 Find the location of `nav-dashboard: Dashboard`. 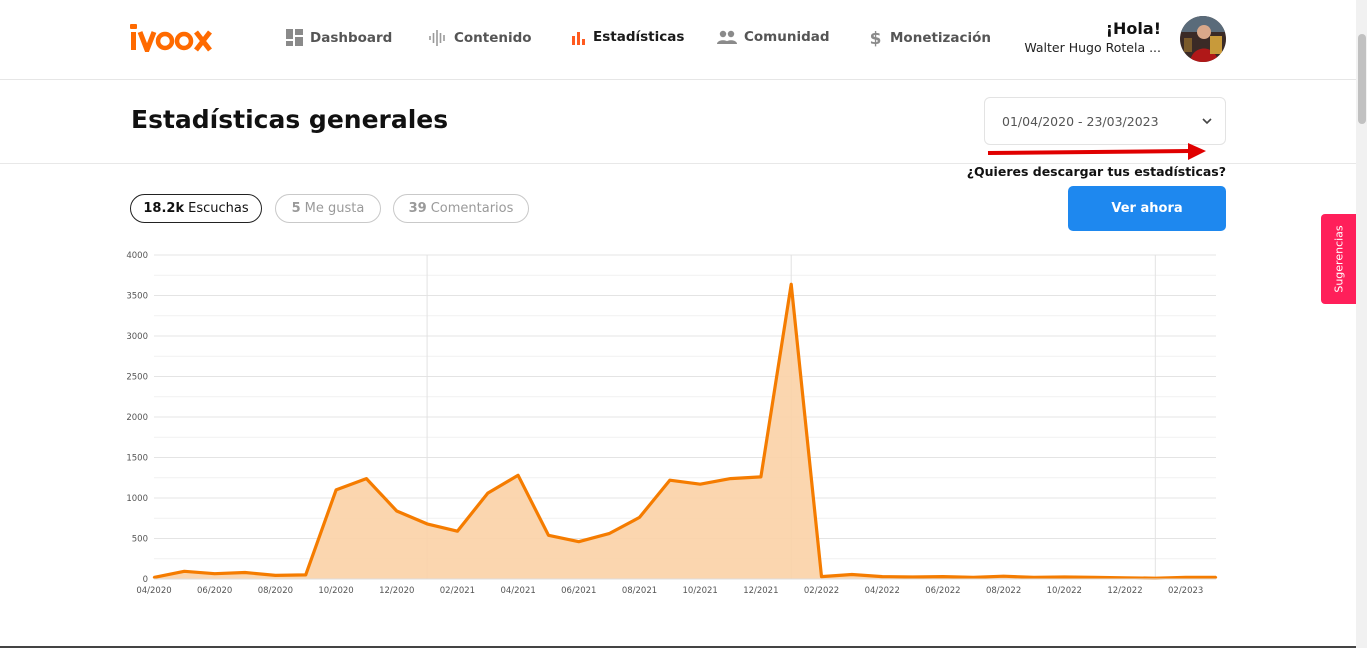

nav-dashboard: Dashboard is located at coordinates (339, 37).